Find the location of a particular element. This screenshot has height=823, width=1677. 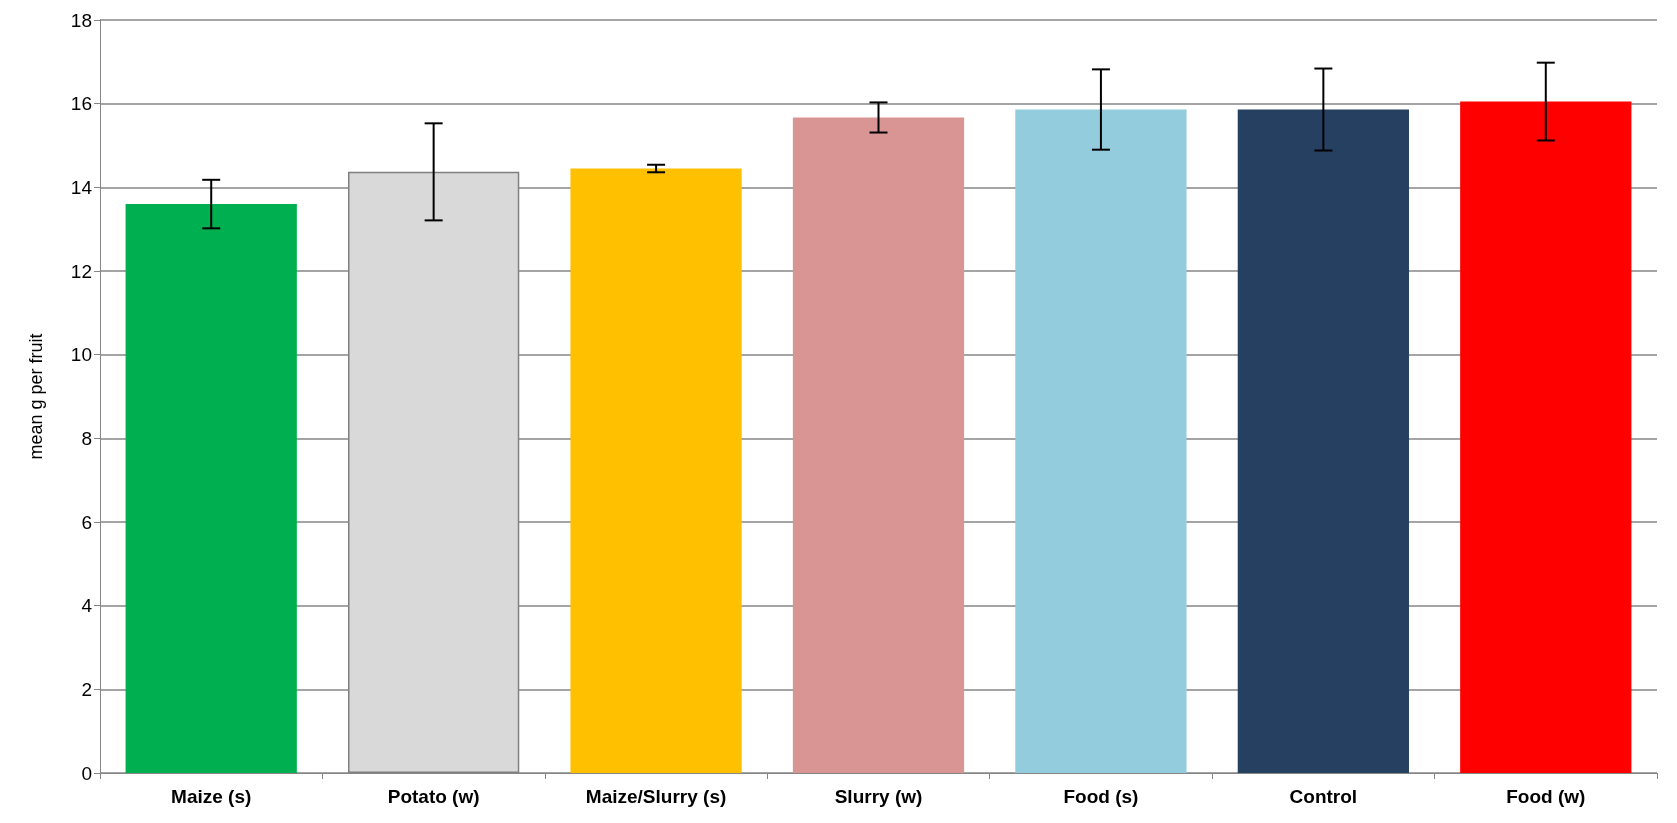

x-tick-label: Maize/Slurry (s) is located at coordinates (656, 796).